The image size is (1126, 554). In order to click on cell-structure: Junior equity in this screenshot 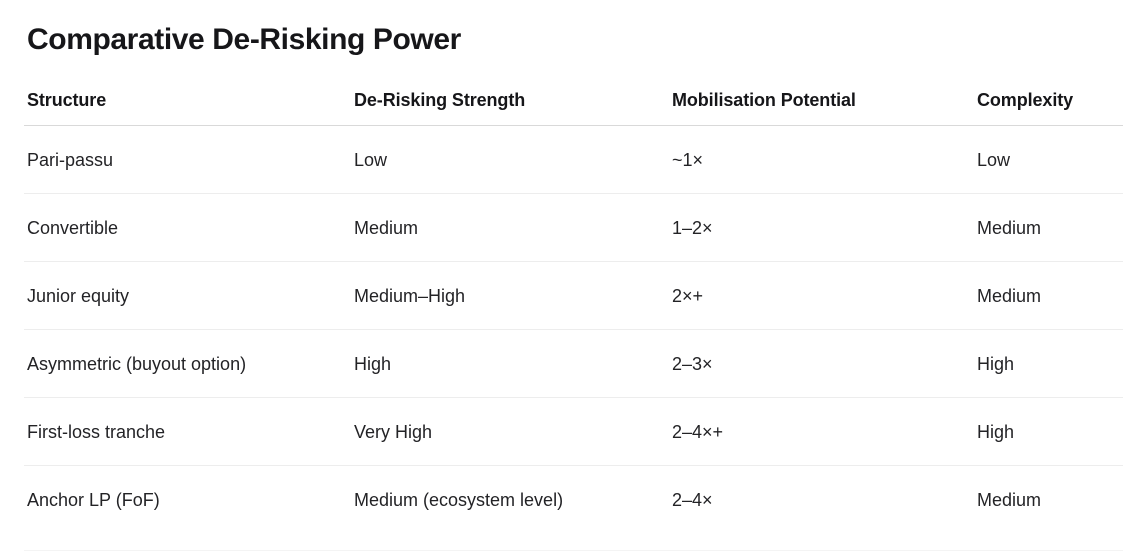, I will do `click(78, 295)`.